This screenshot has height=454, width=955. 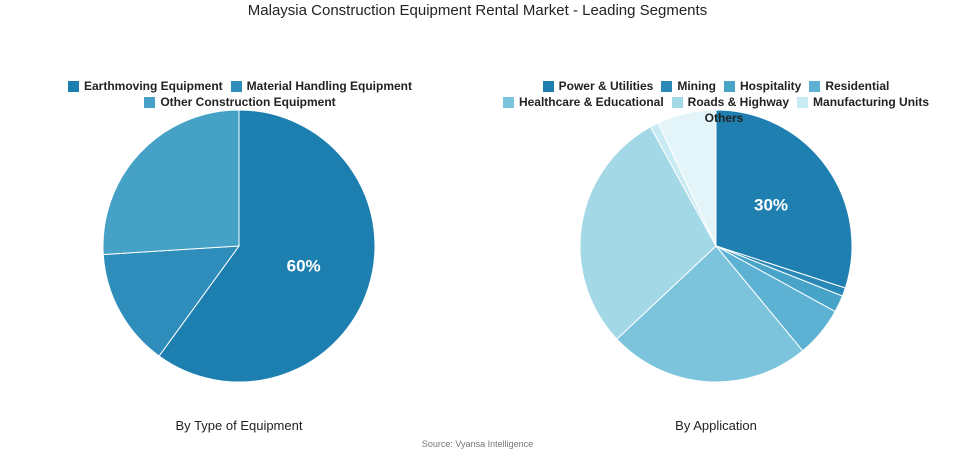 I want to click on legend-item: Mining, so click(x=688, y=86).